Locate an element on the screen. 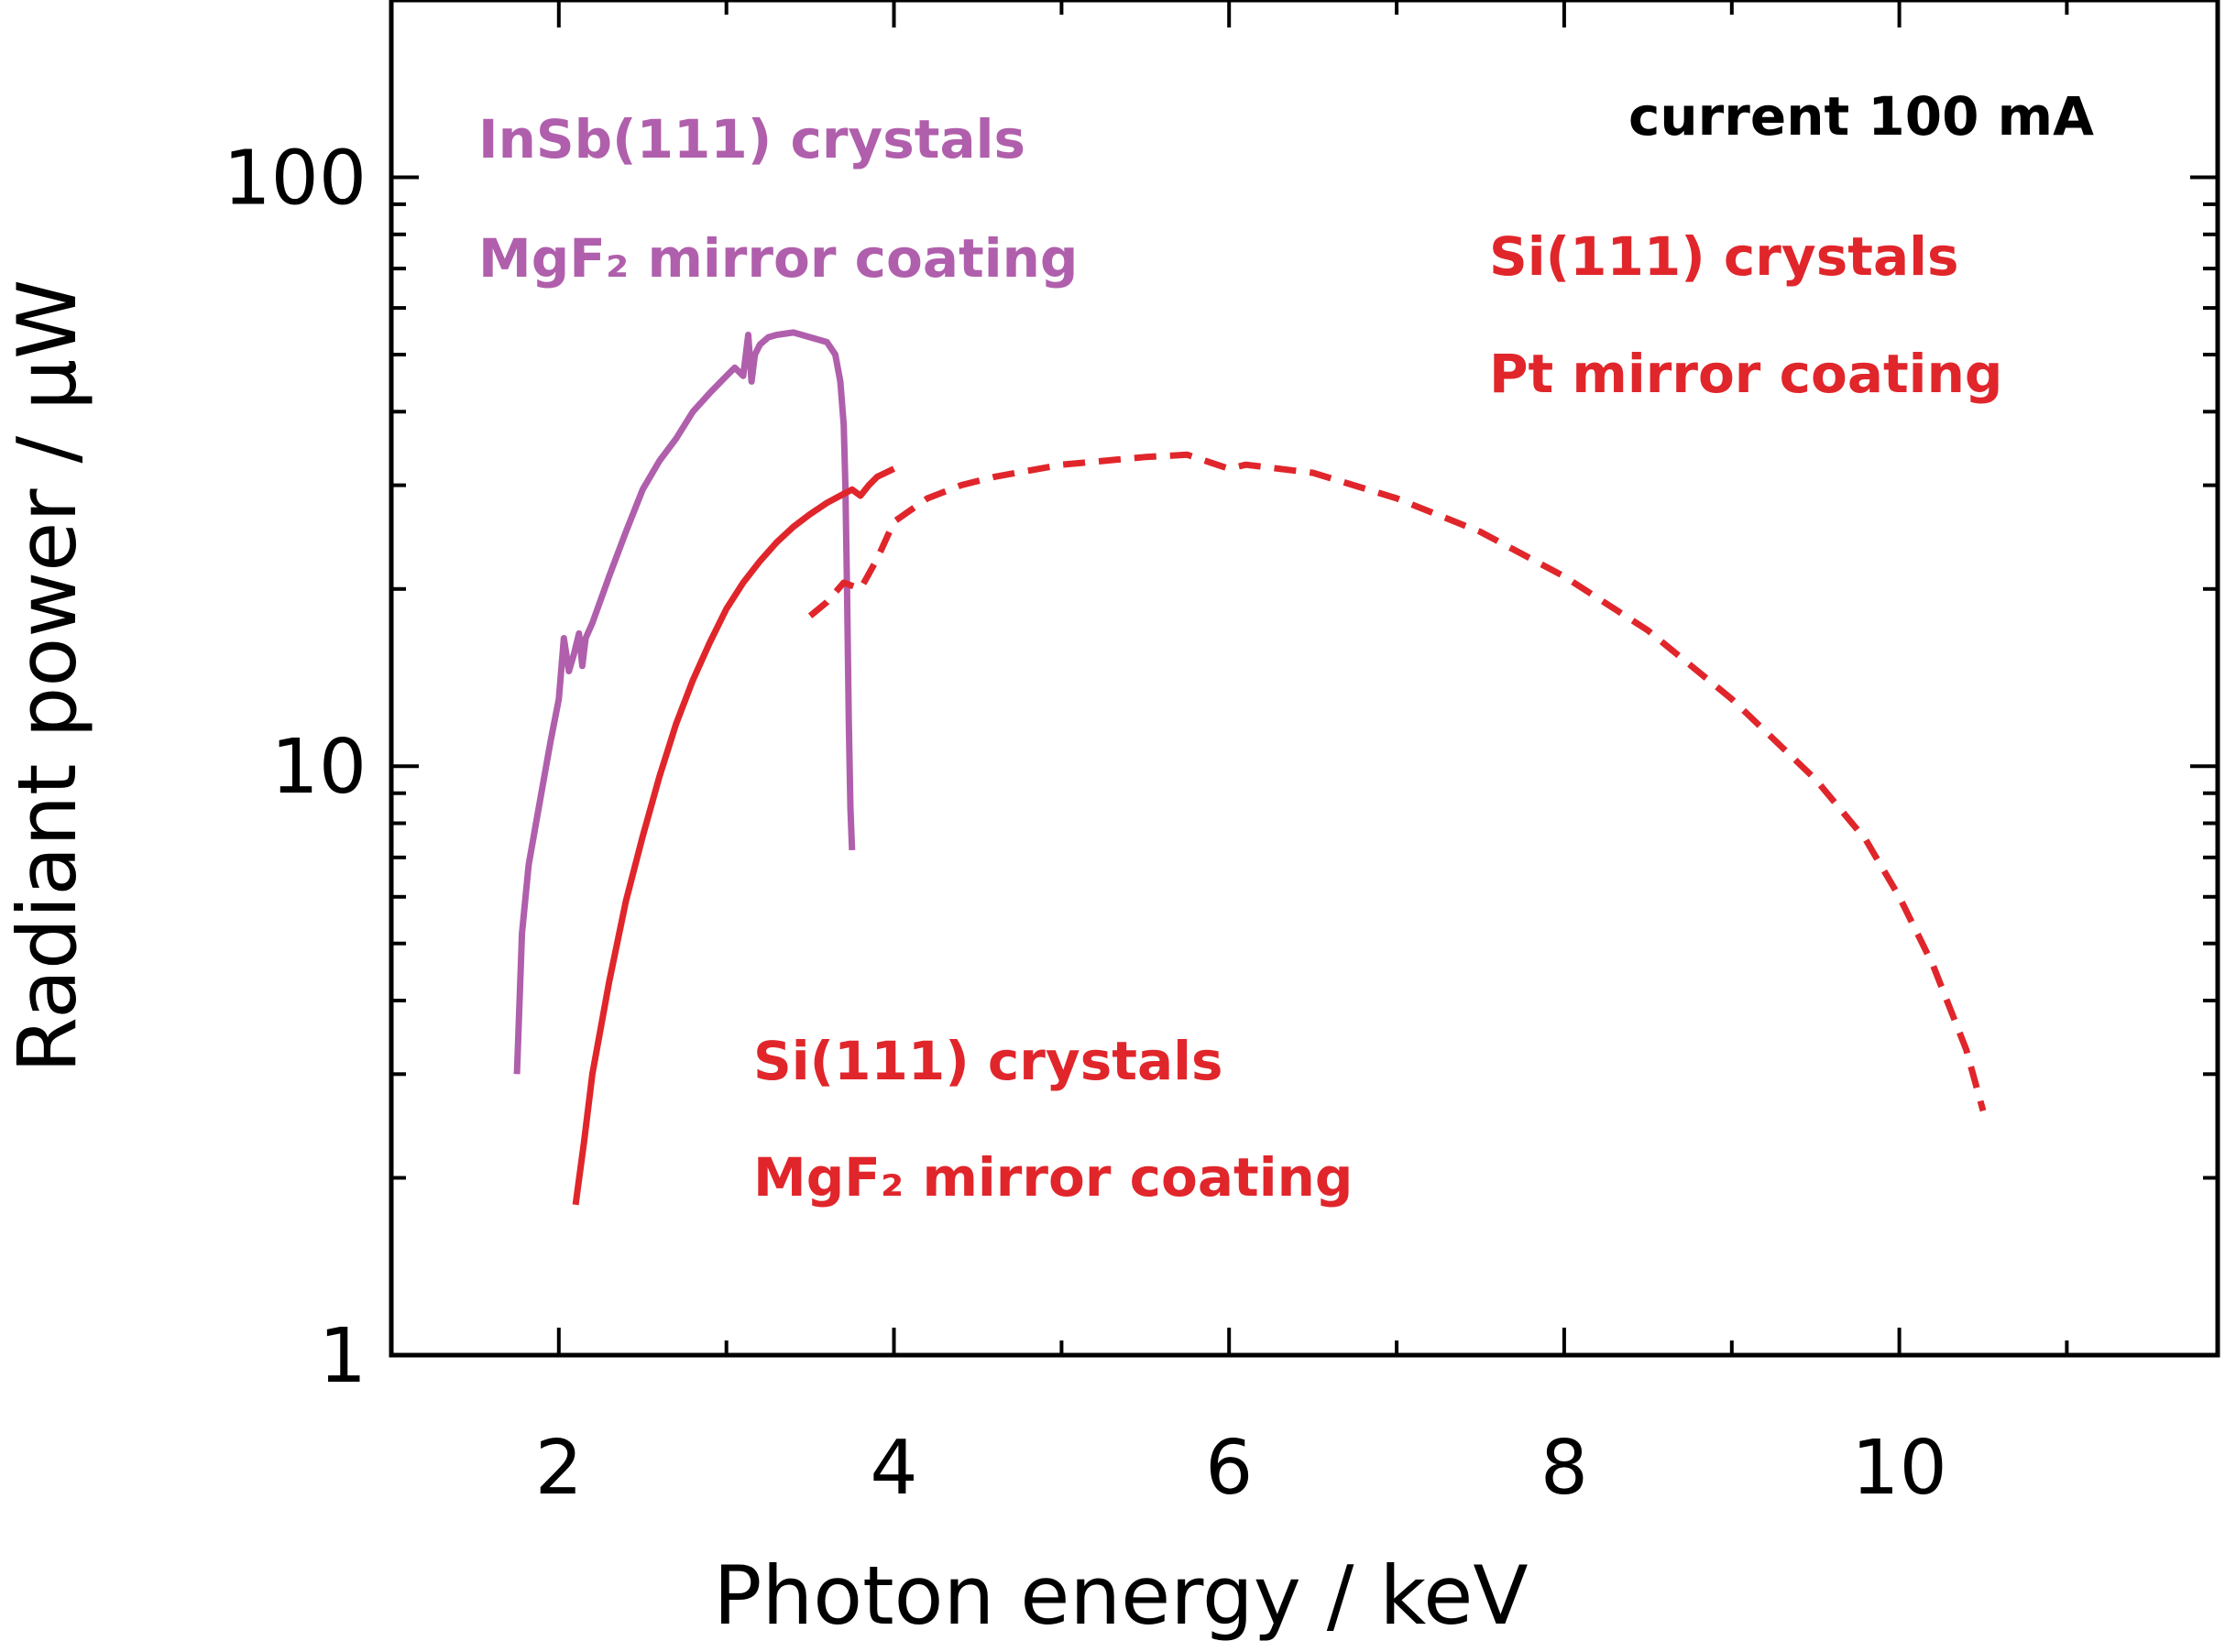  x-tick-label: 4 is located at coordinates (894, 1468).